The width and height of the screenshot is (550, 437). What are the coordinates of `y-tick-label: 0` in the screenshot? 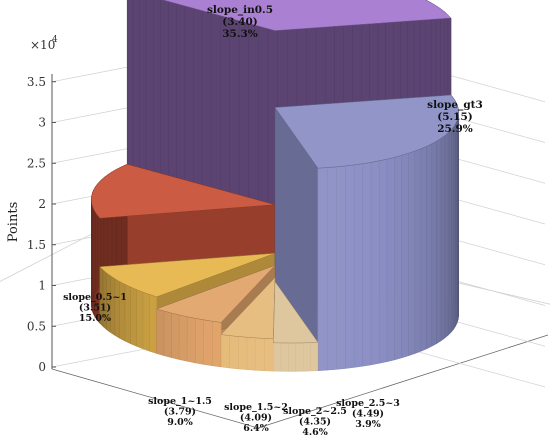 It's located at (42, 367).